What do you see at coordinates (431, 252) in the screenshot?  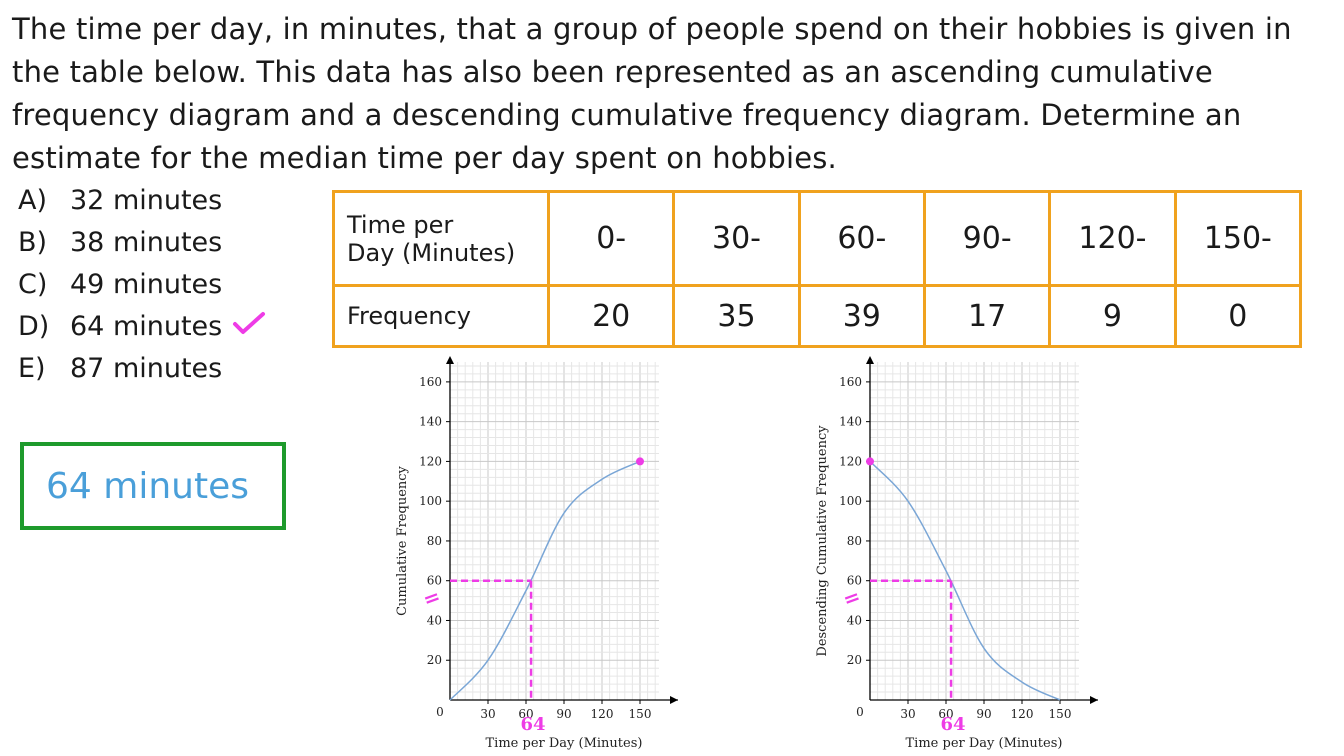 I see `table-header-time-line2: Day (Minutes)` at bounding box center [431, 252].